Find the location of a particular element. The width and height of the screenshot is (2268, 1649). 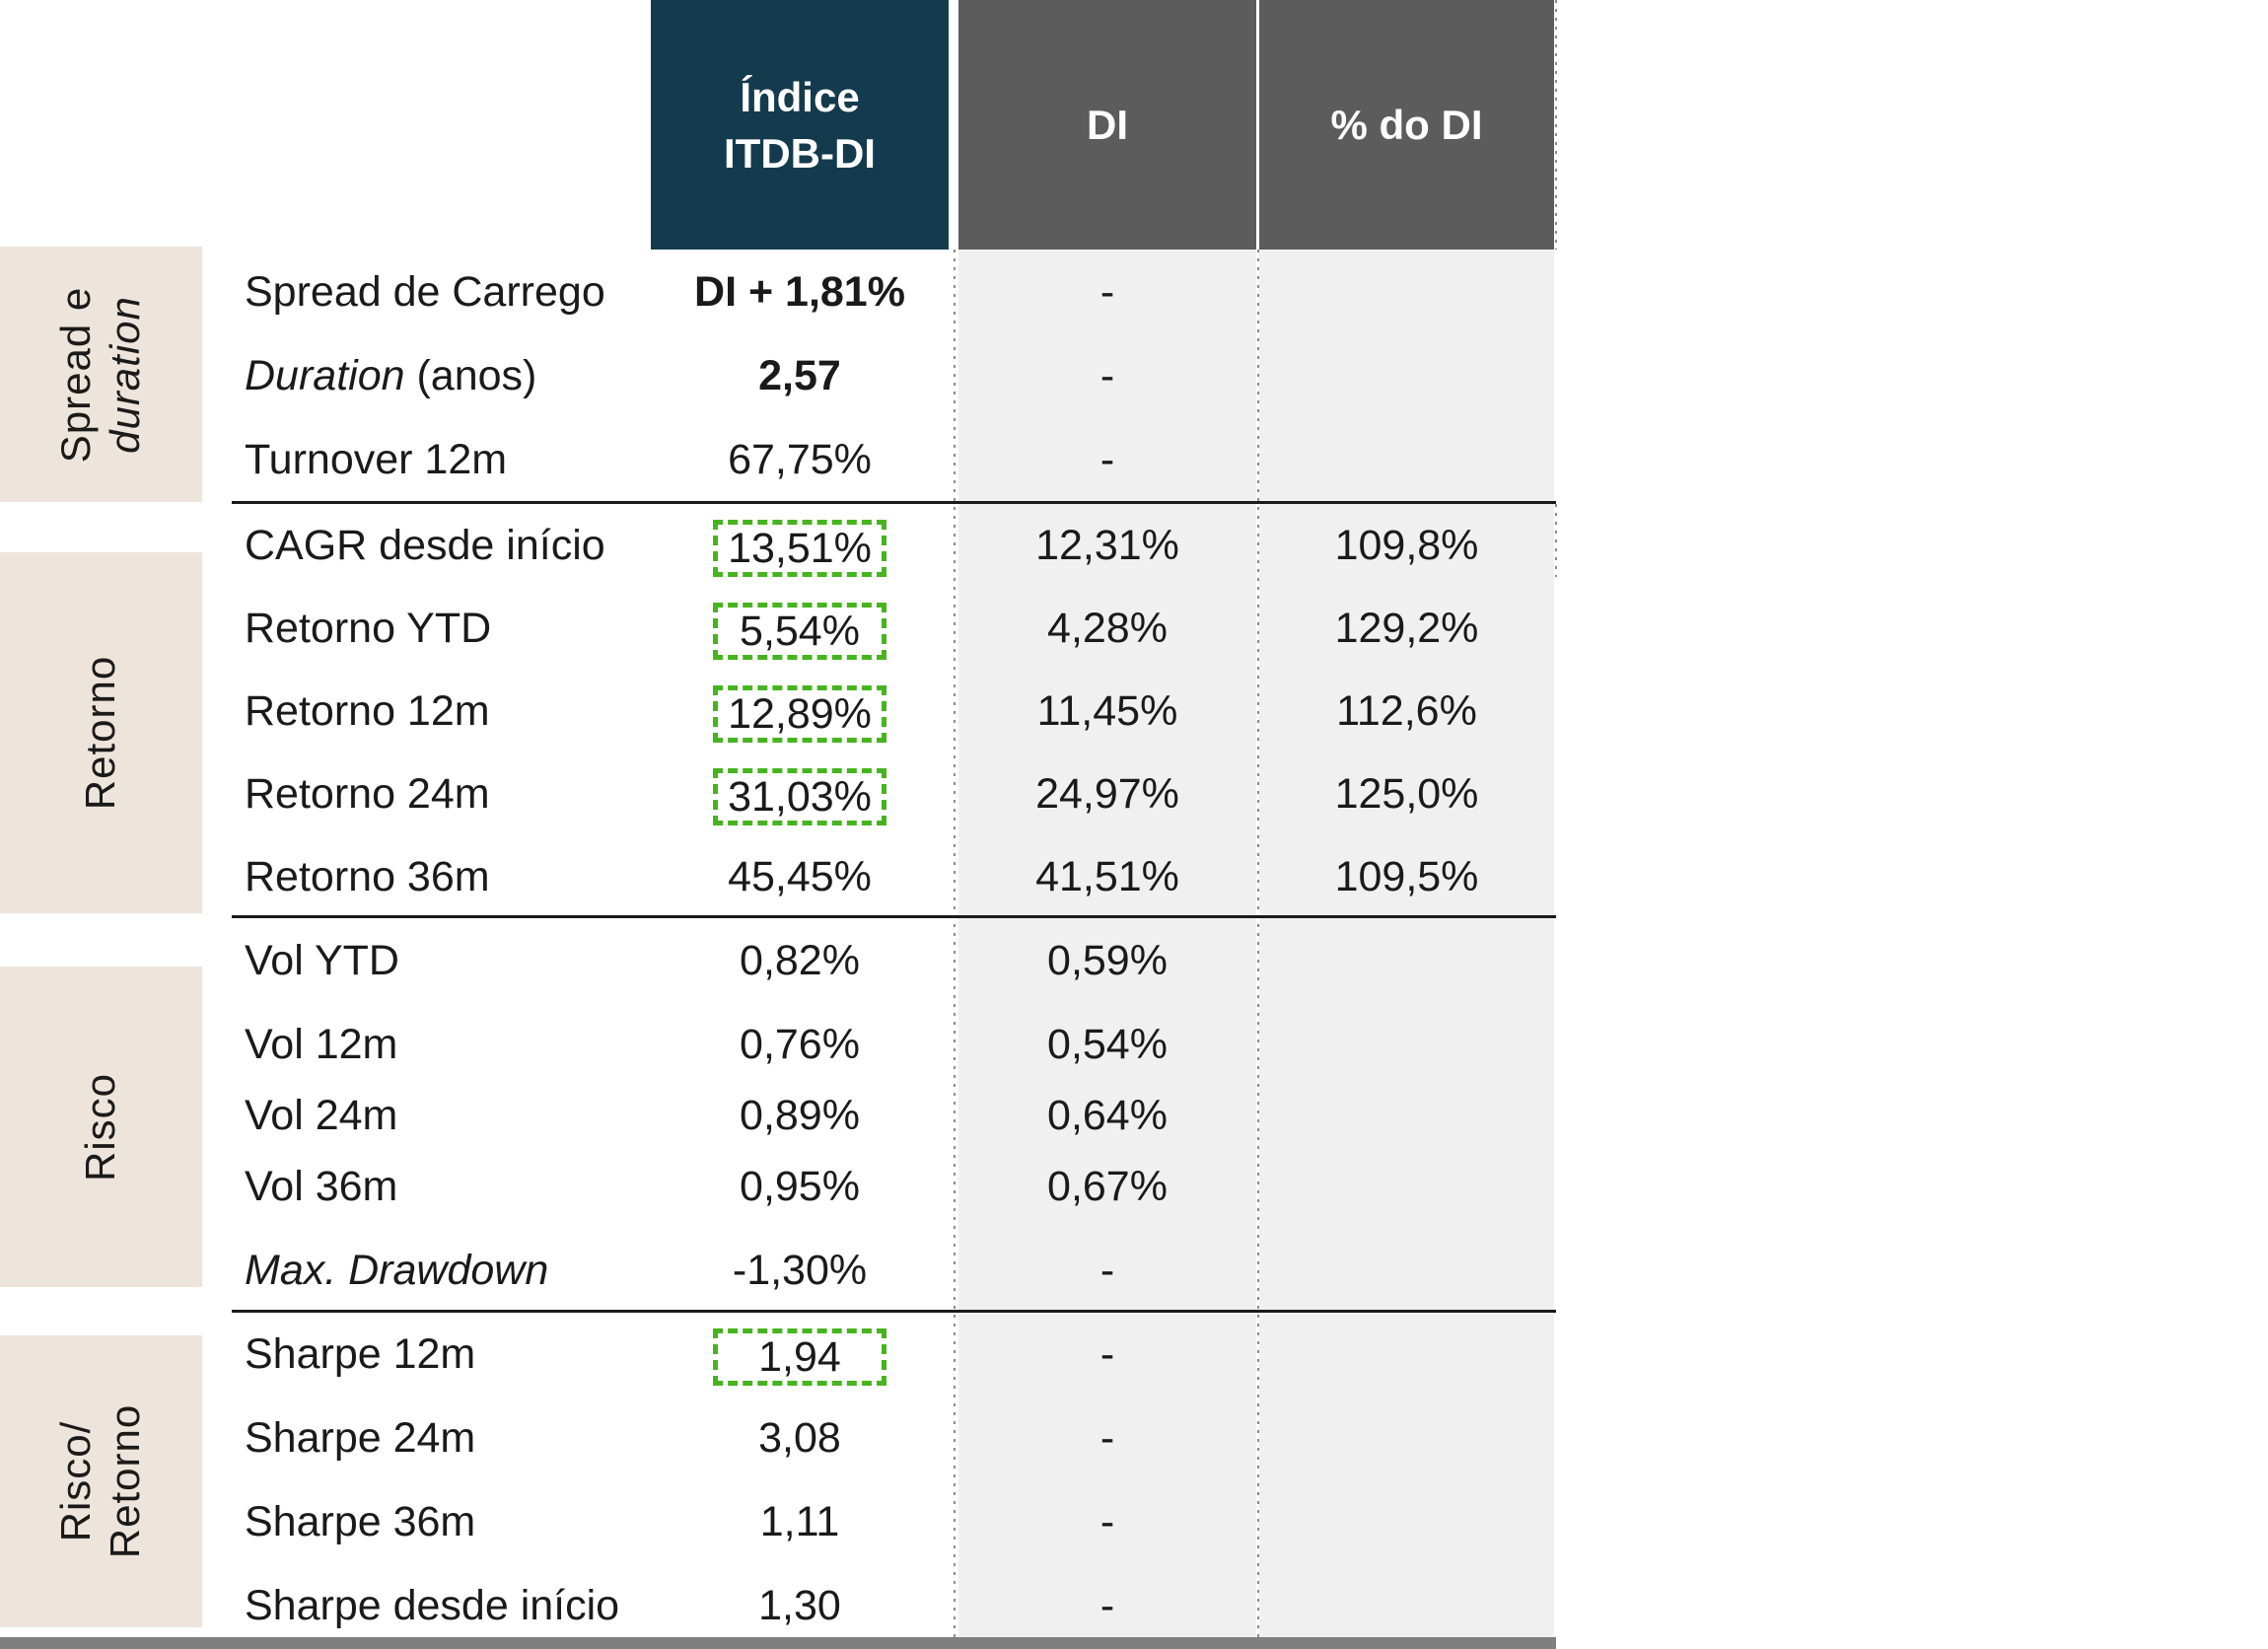

pct-value: 129,2% is located at coordinates (1406, 629).